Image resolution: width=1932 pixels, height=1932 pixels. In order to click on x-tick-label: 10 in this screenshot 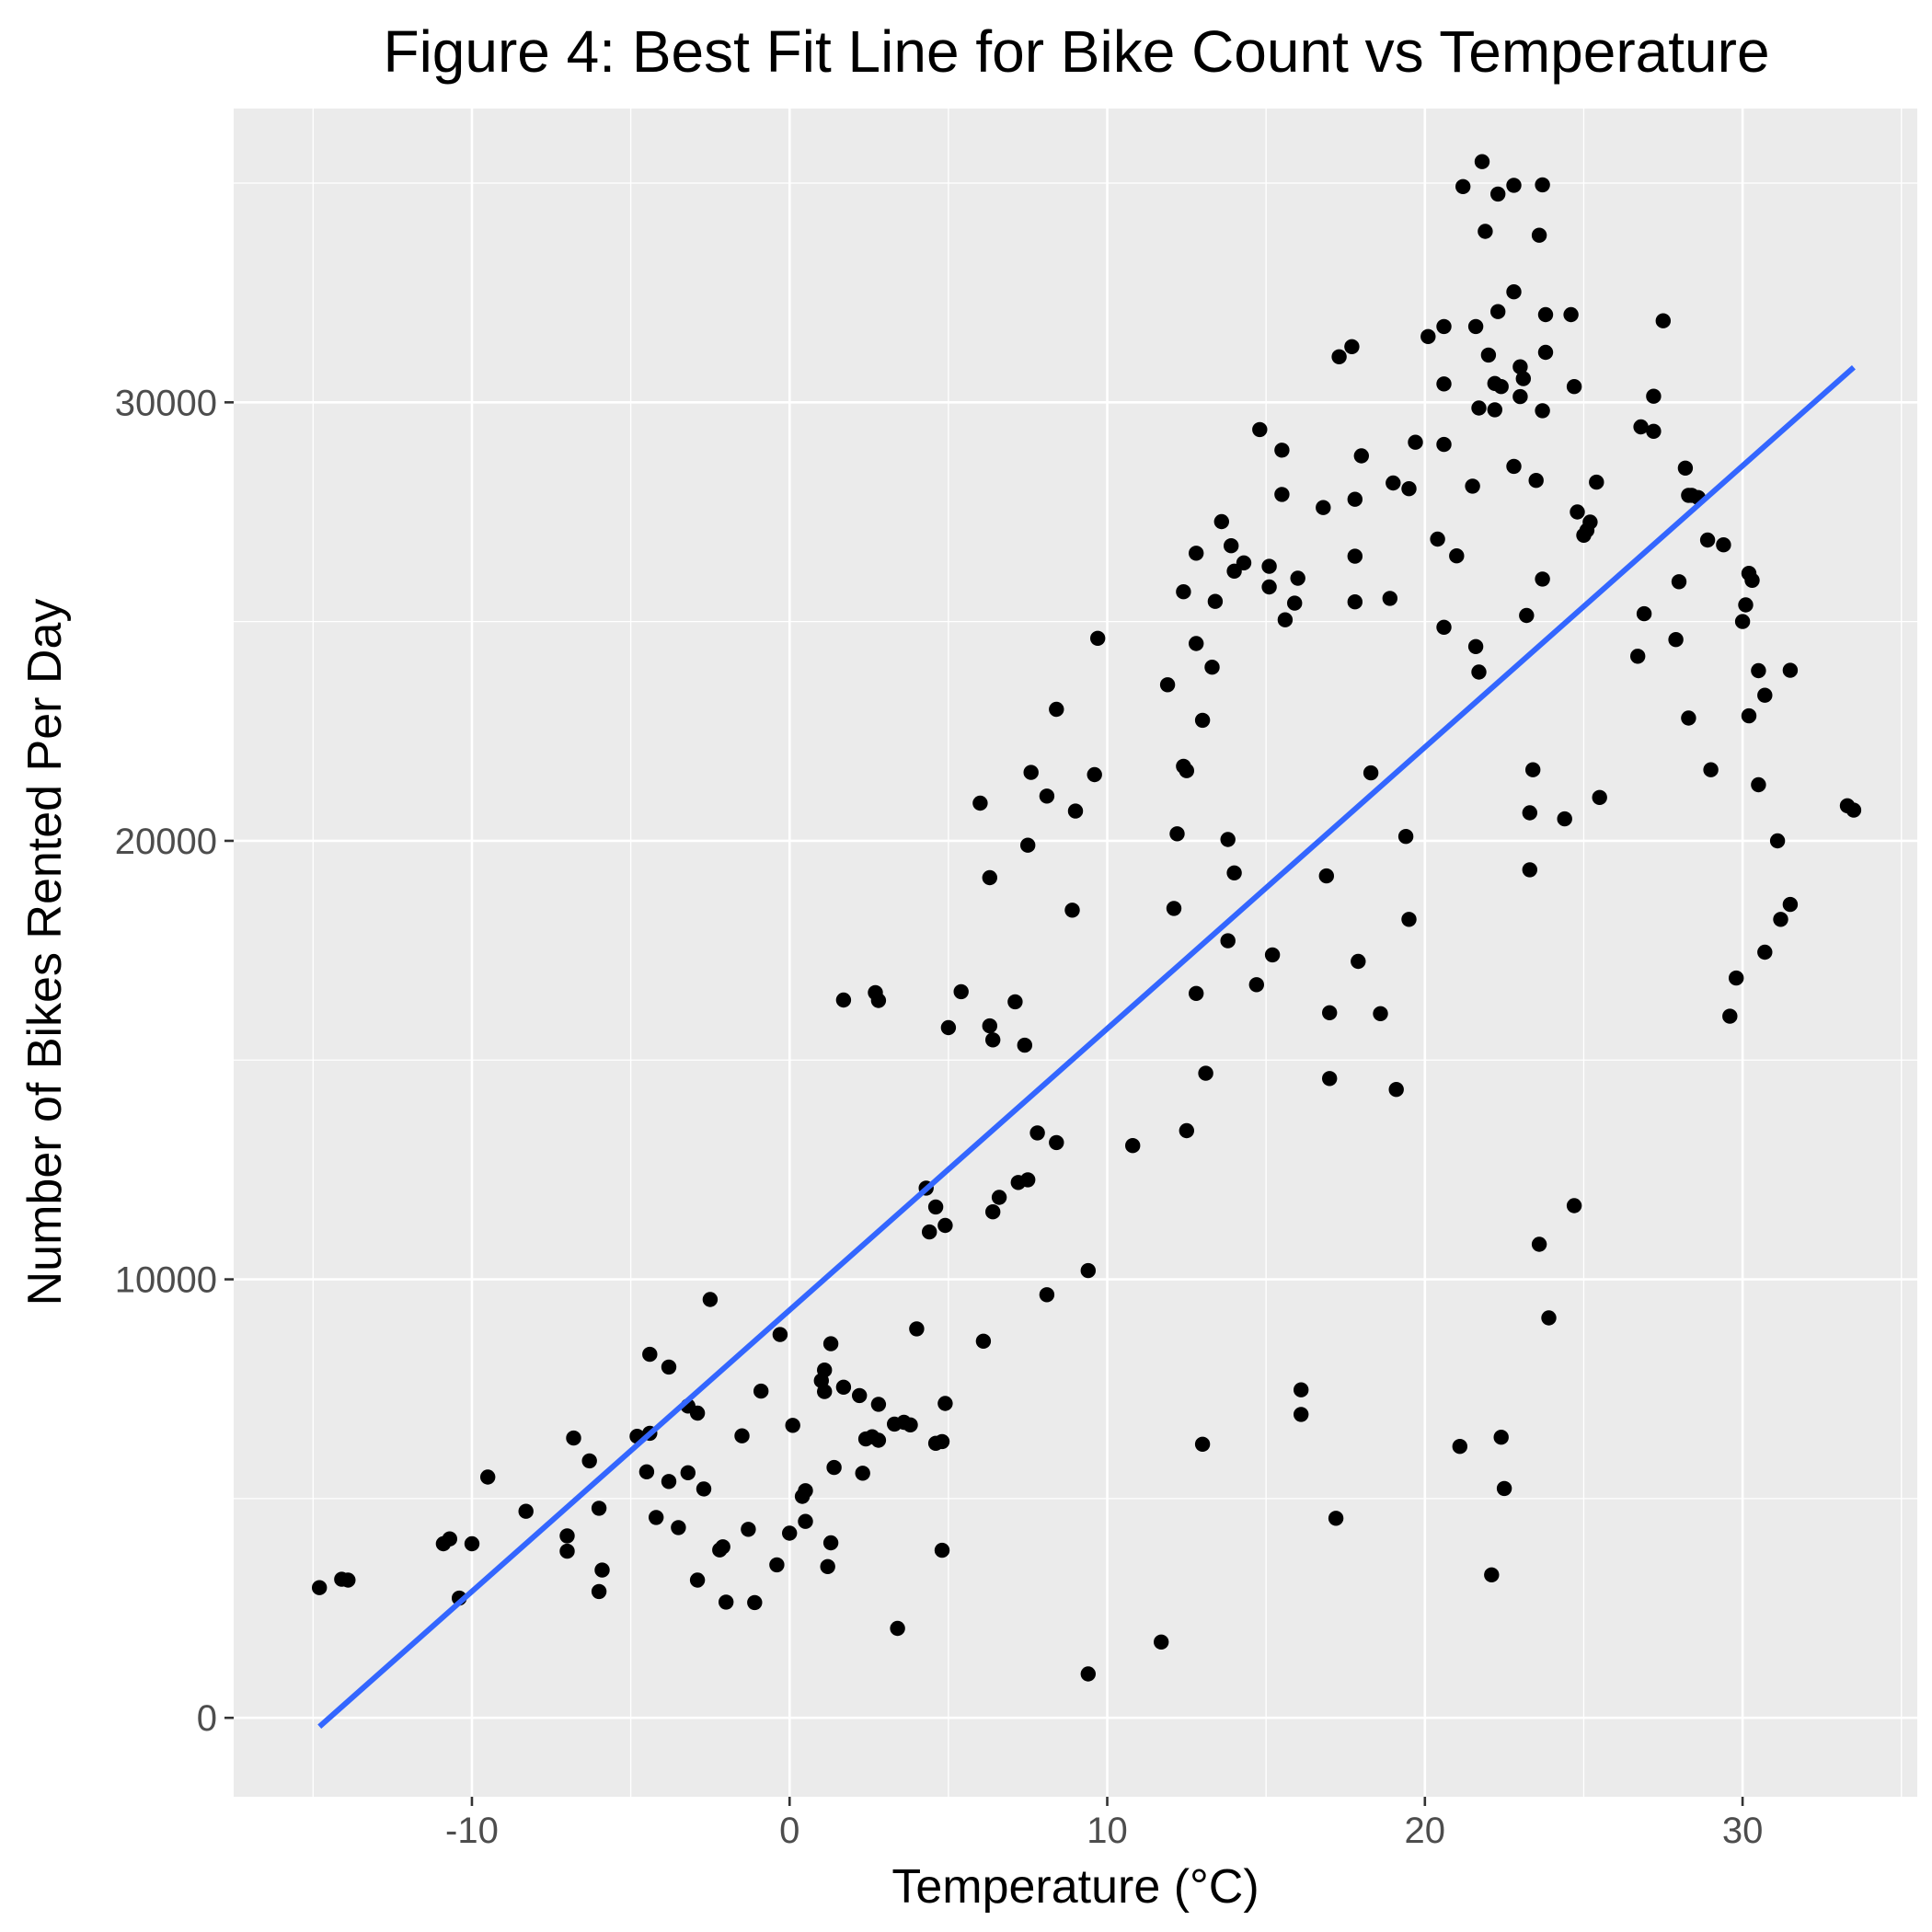, I will do `click(1107, 1831)`.